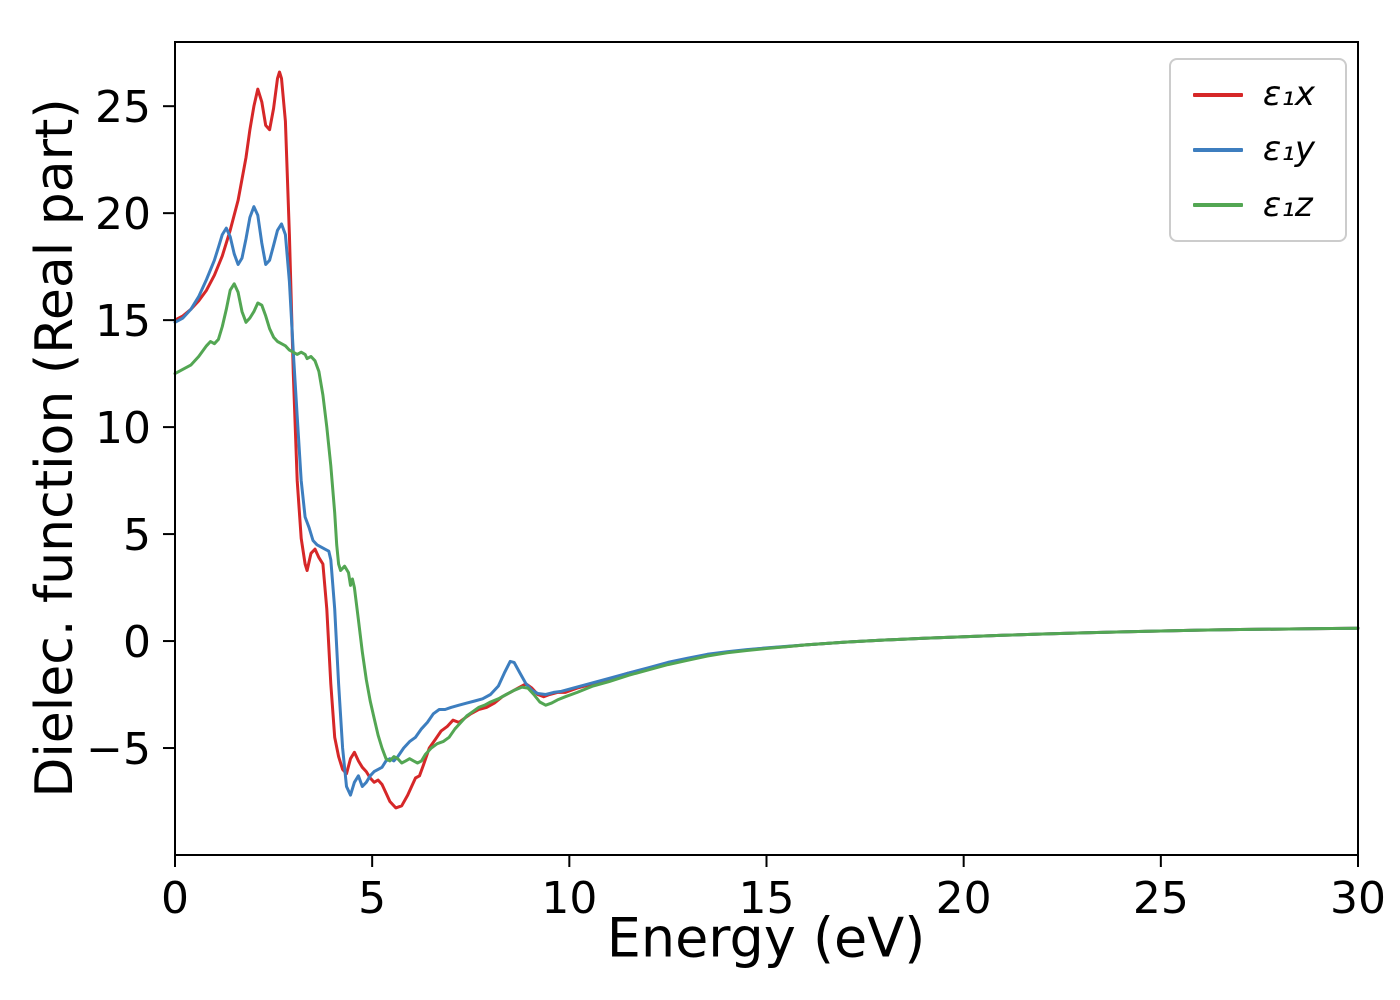 The width and height of the screenshot is (1400, 1000). What do you see at coordinates (1288, 94) in the screenshot?
I see `legend-label-e1x: ε₁x` at bounding box center [1288, 94].